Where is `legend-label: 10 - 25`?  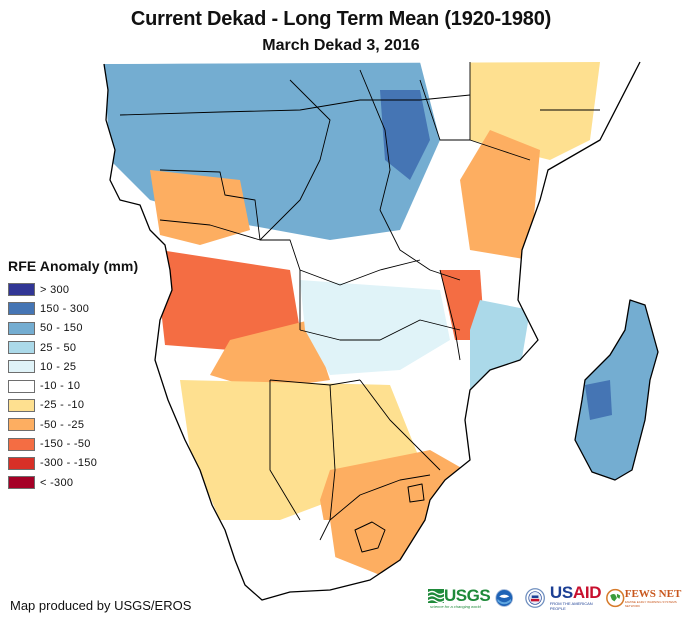
legend-label: 10 - 25 is located at coordinates (58, 366).